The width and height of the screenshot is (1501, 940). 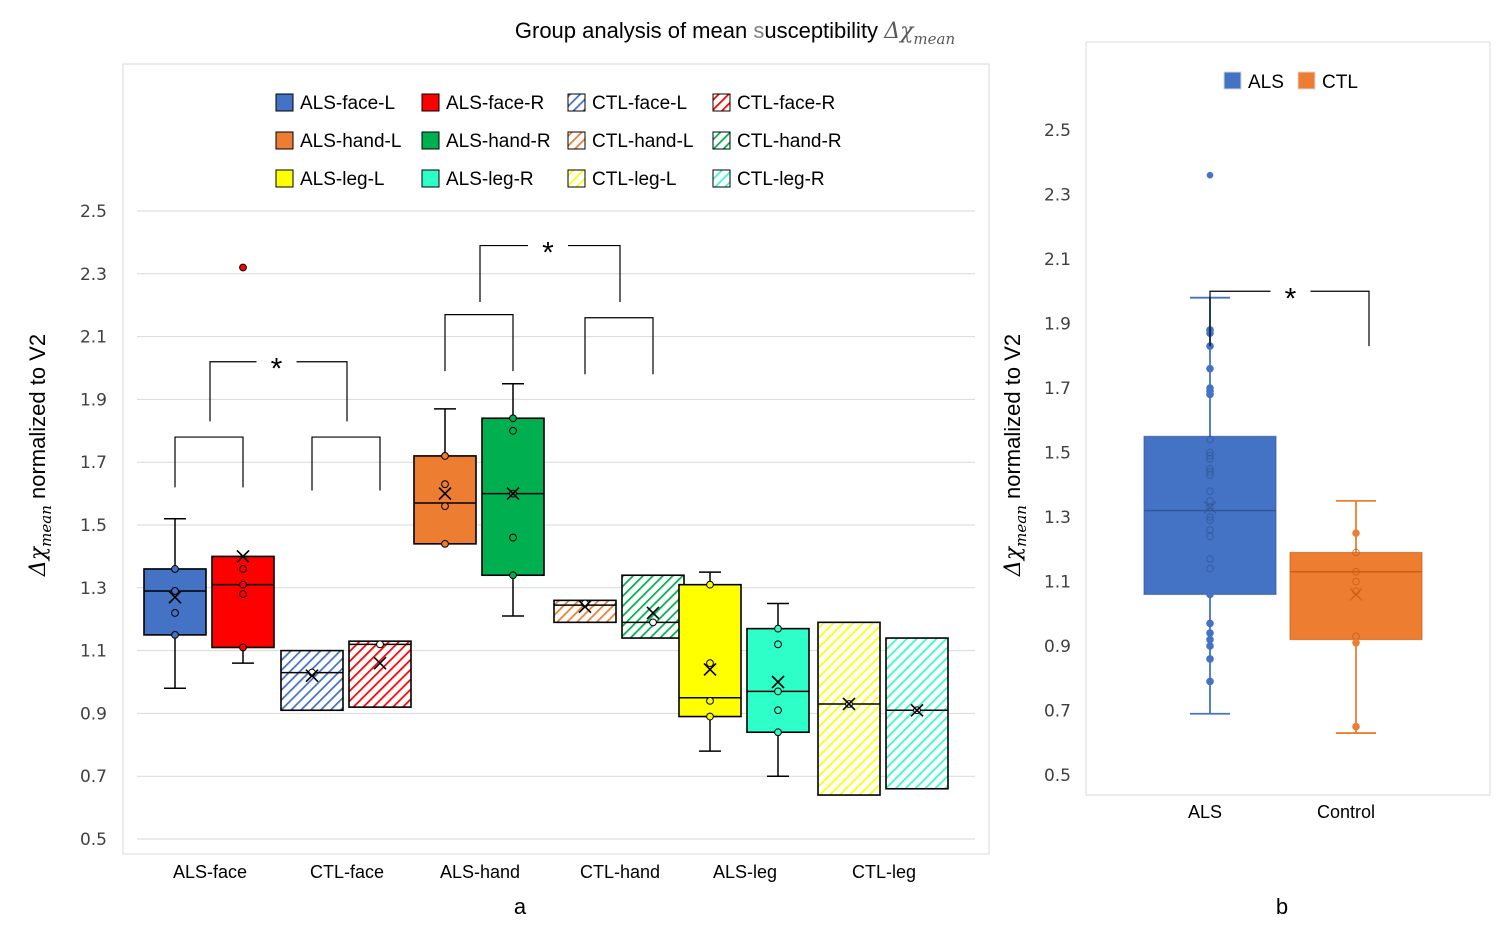 I want to click on y-tick-label: 1.5, so click(x=93, y=526).